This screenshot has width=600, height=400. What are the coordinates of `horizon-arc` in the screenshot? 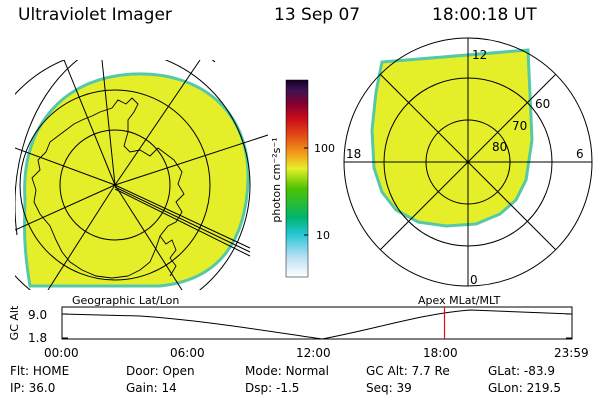 It's located at (115, 148).